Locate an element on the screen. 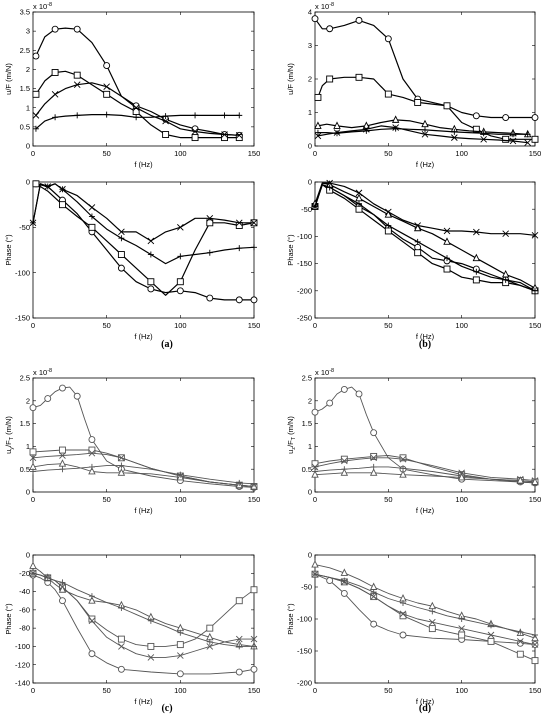  chart-3: 0 50 100 150 -150 -100 -50 0 f (Hz) Phase (°) is located at coordinates (132, 259).